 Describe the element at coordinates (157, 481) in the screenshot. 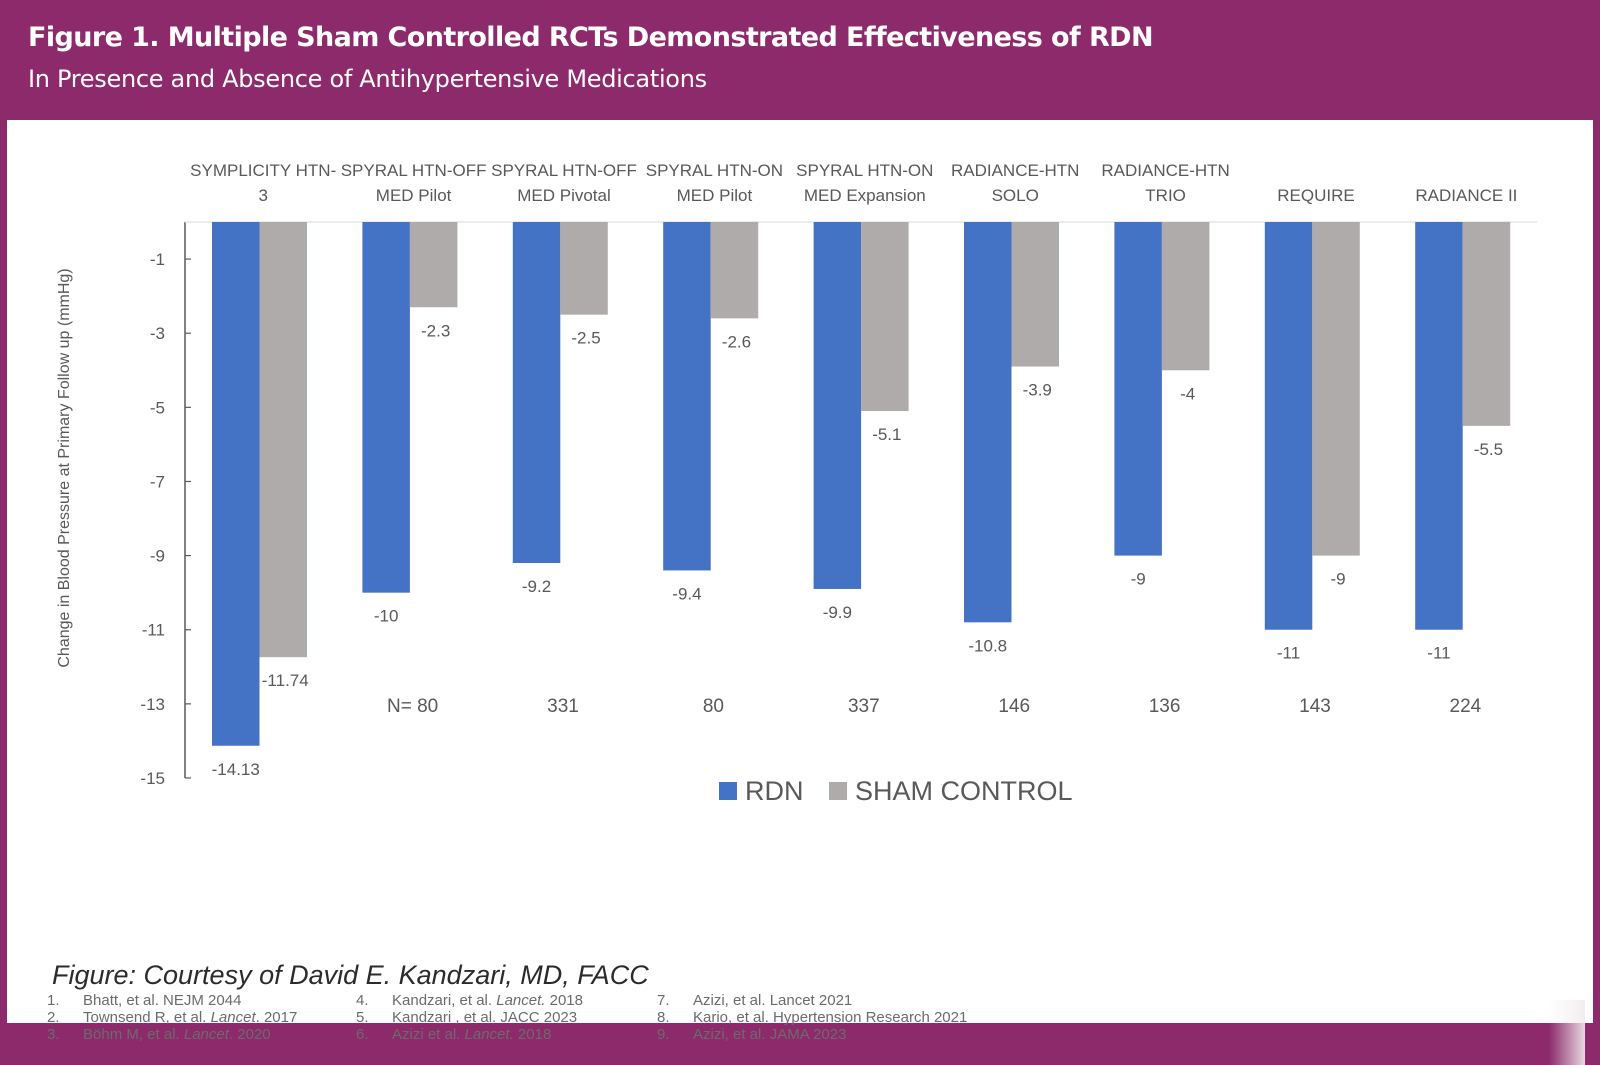

I see `y-tick-label: -7` at that location.